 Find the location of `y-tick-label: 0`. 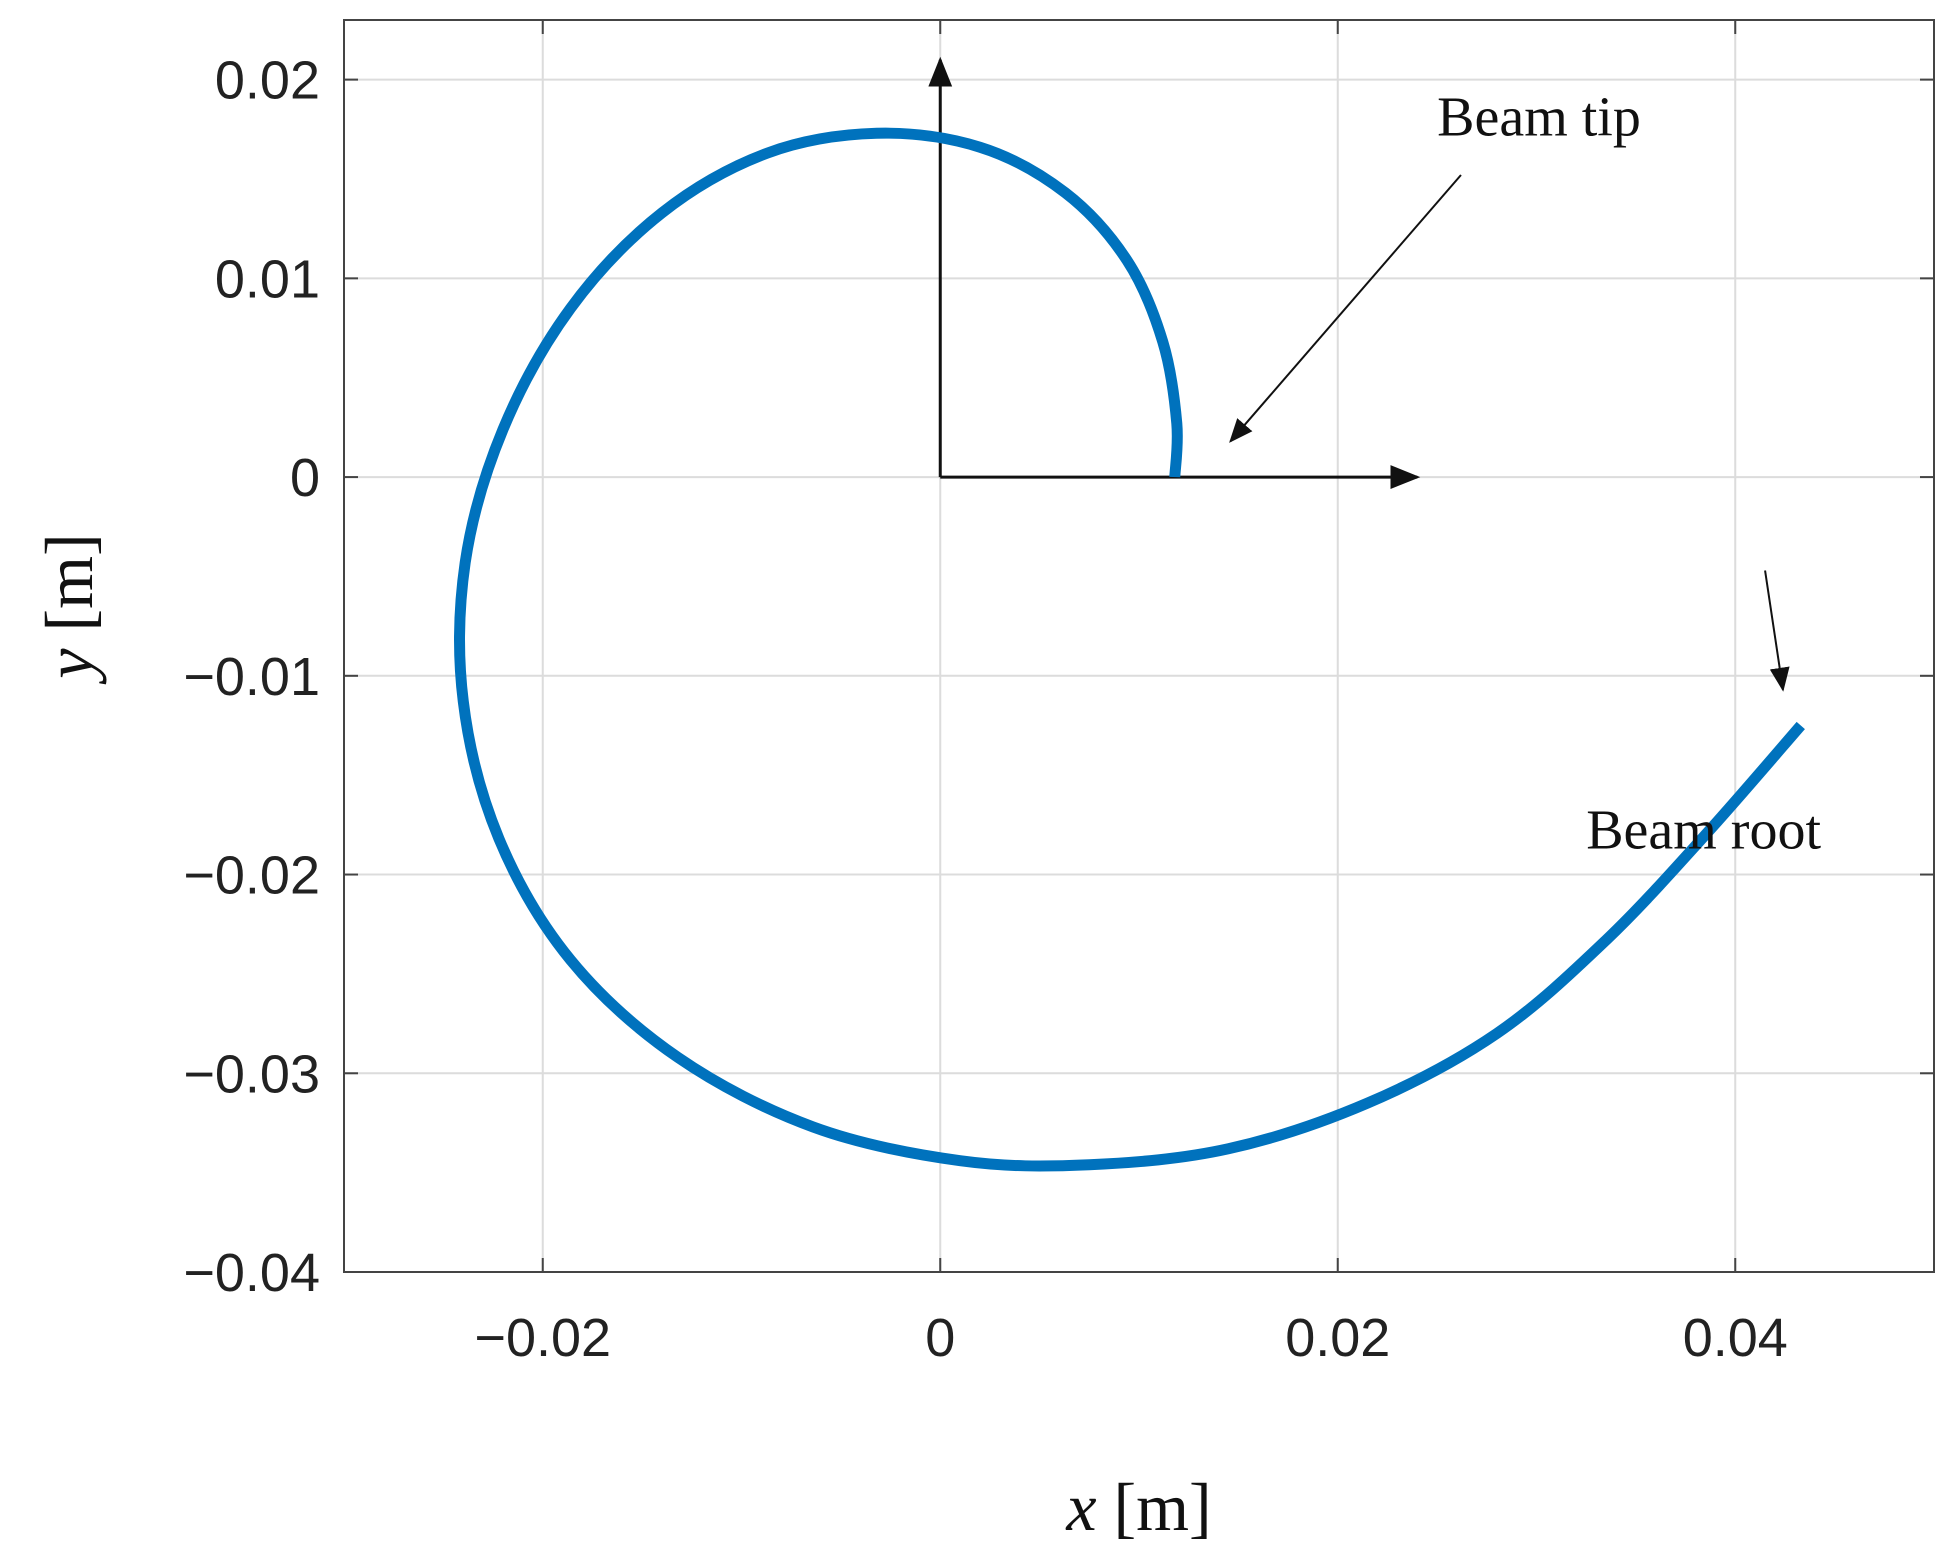

y-tick-label: 0 is located at coordinates (305, 478).